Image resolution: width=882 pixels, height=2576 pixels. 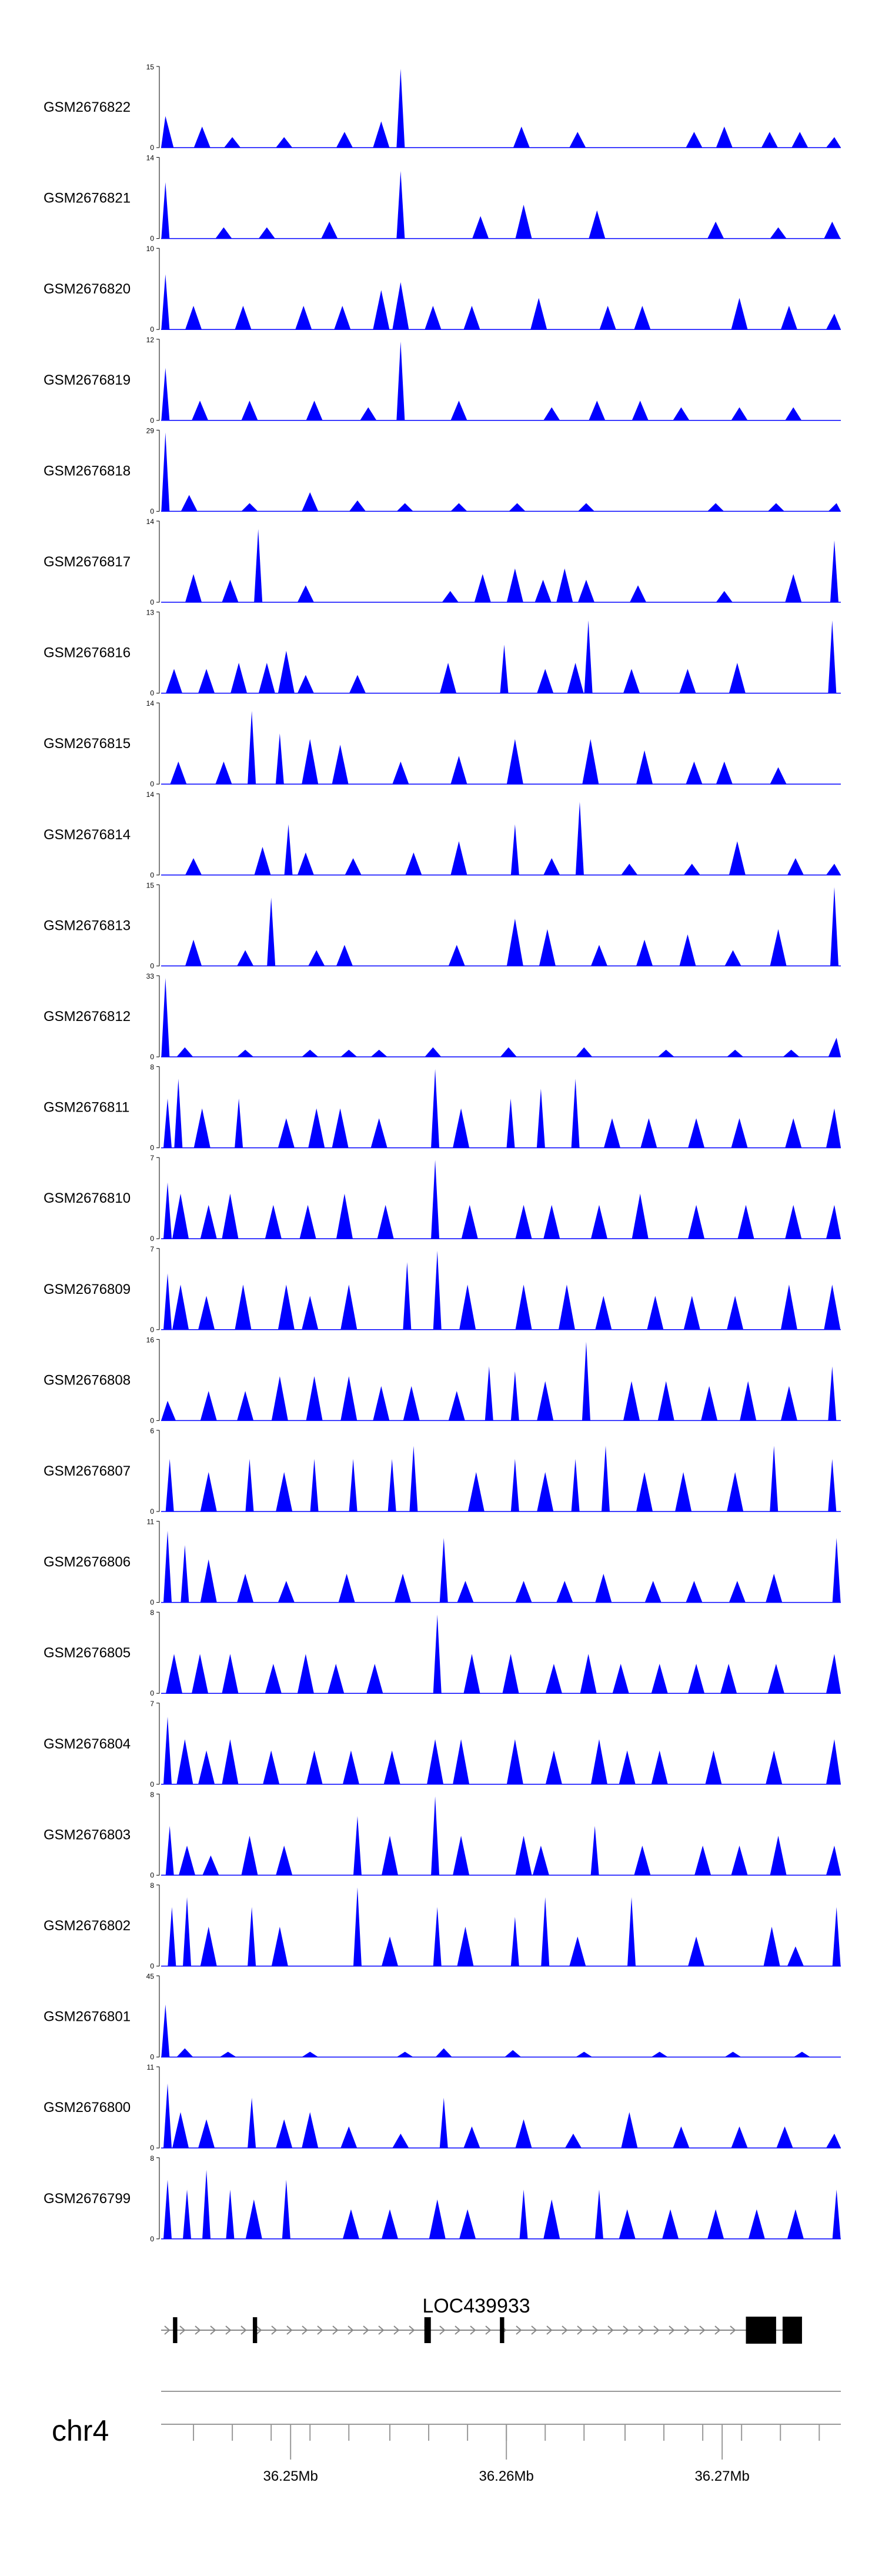 What do you see at coordinates (87, 562) in the screenshot?
I see `track-sample-label: GSM2676817` at bounding box center [87, 562].